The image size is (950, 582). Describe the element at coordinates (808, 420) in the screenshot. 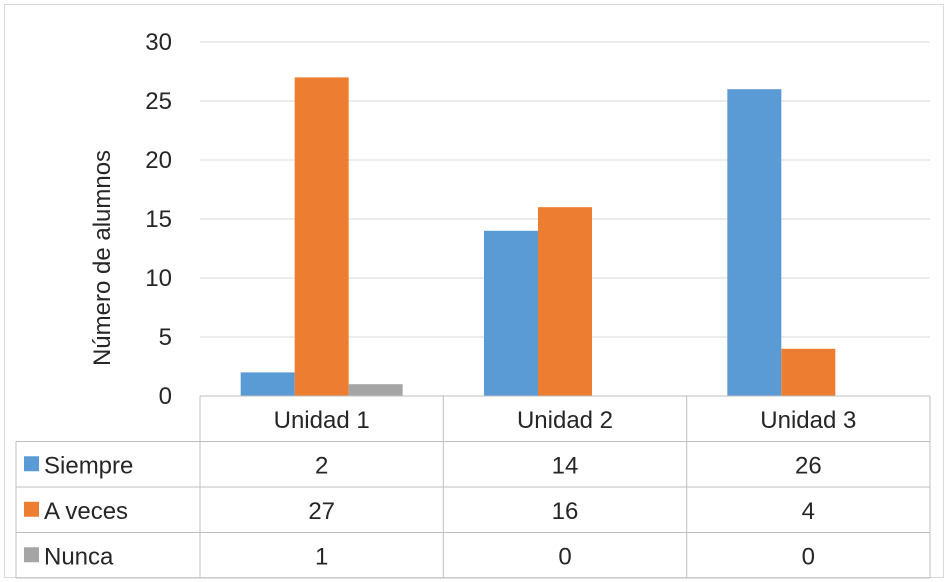

I see `x-category-label: Unidad 3` at that location.